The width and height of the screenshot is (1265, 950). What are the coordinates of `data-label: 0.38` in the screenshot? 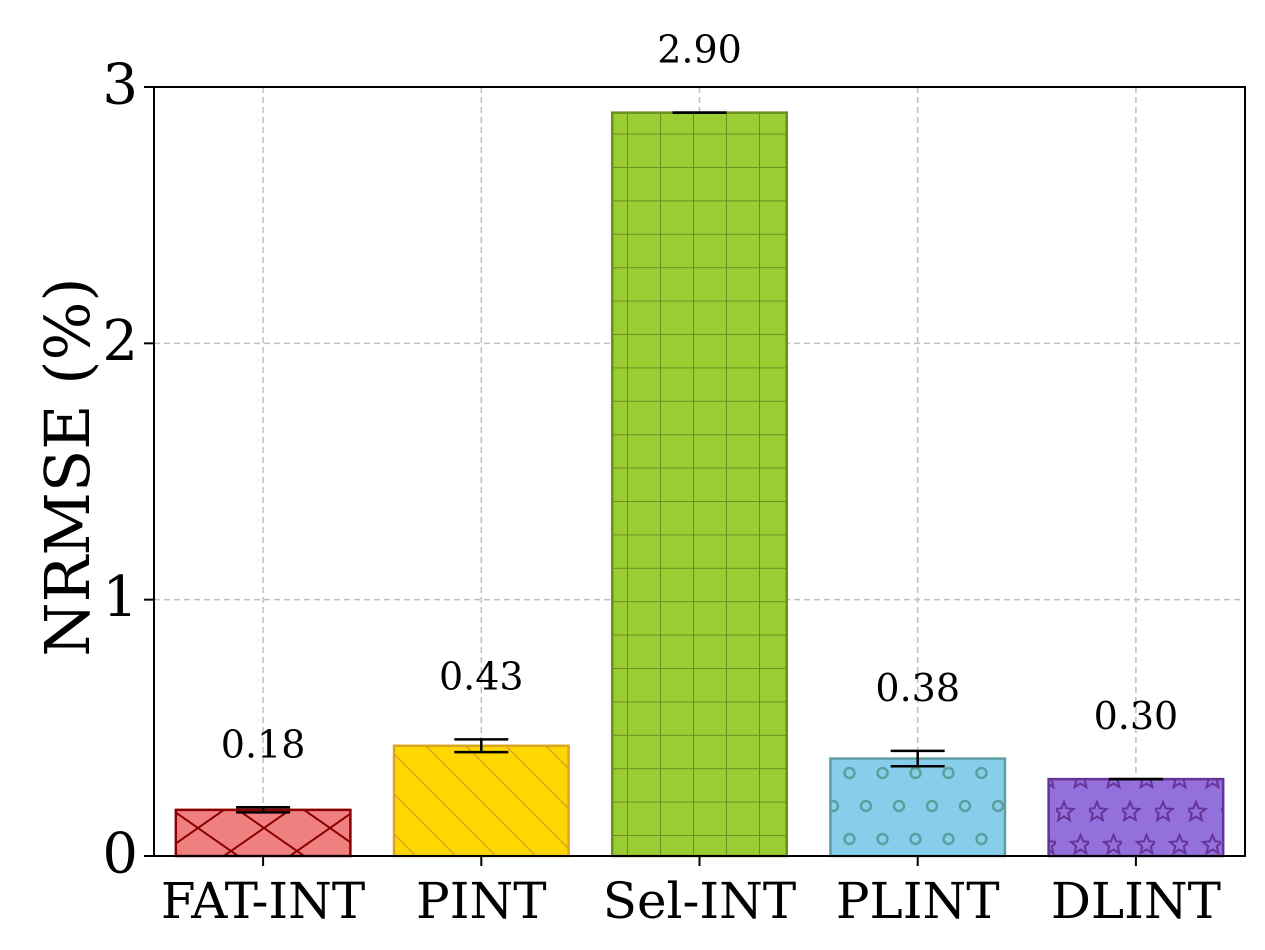 It's located at (917, 688).